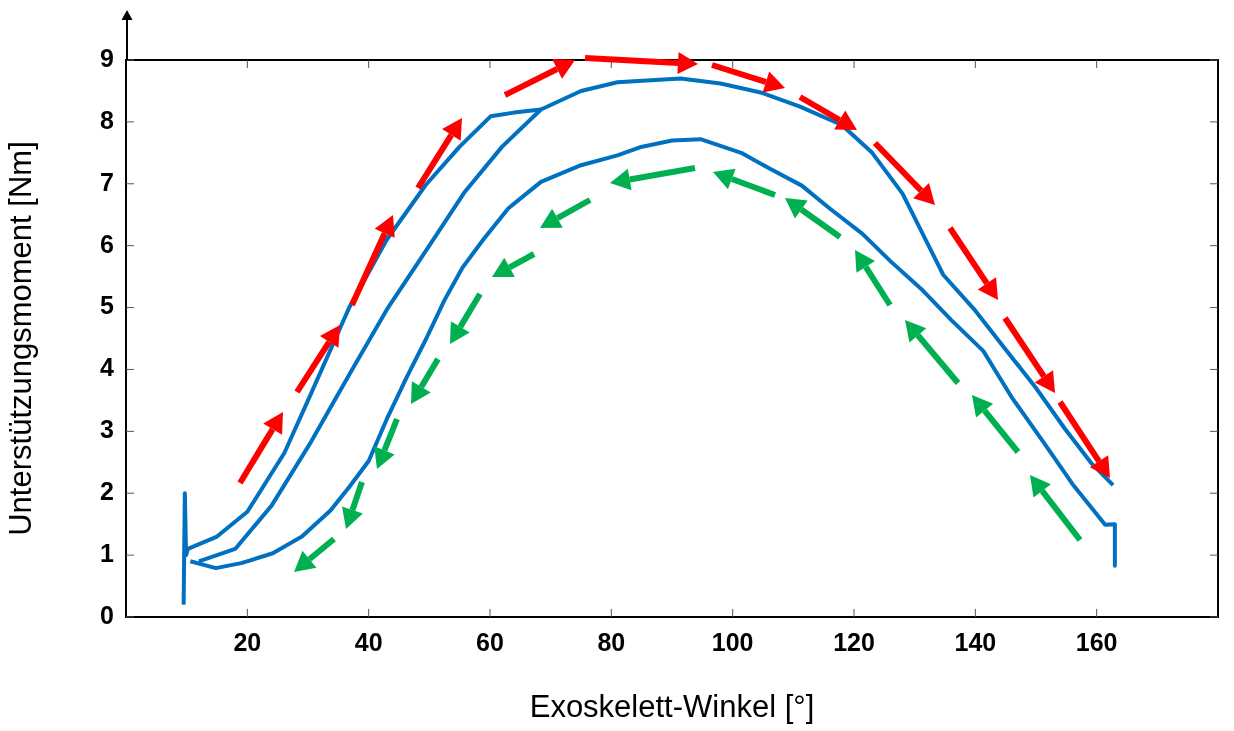 The width and height of the screenshot is (1234, 731). Describe the element at coordinates (247, 641) in the screenshot. I see `x-tick-label: 20` at that location.